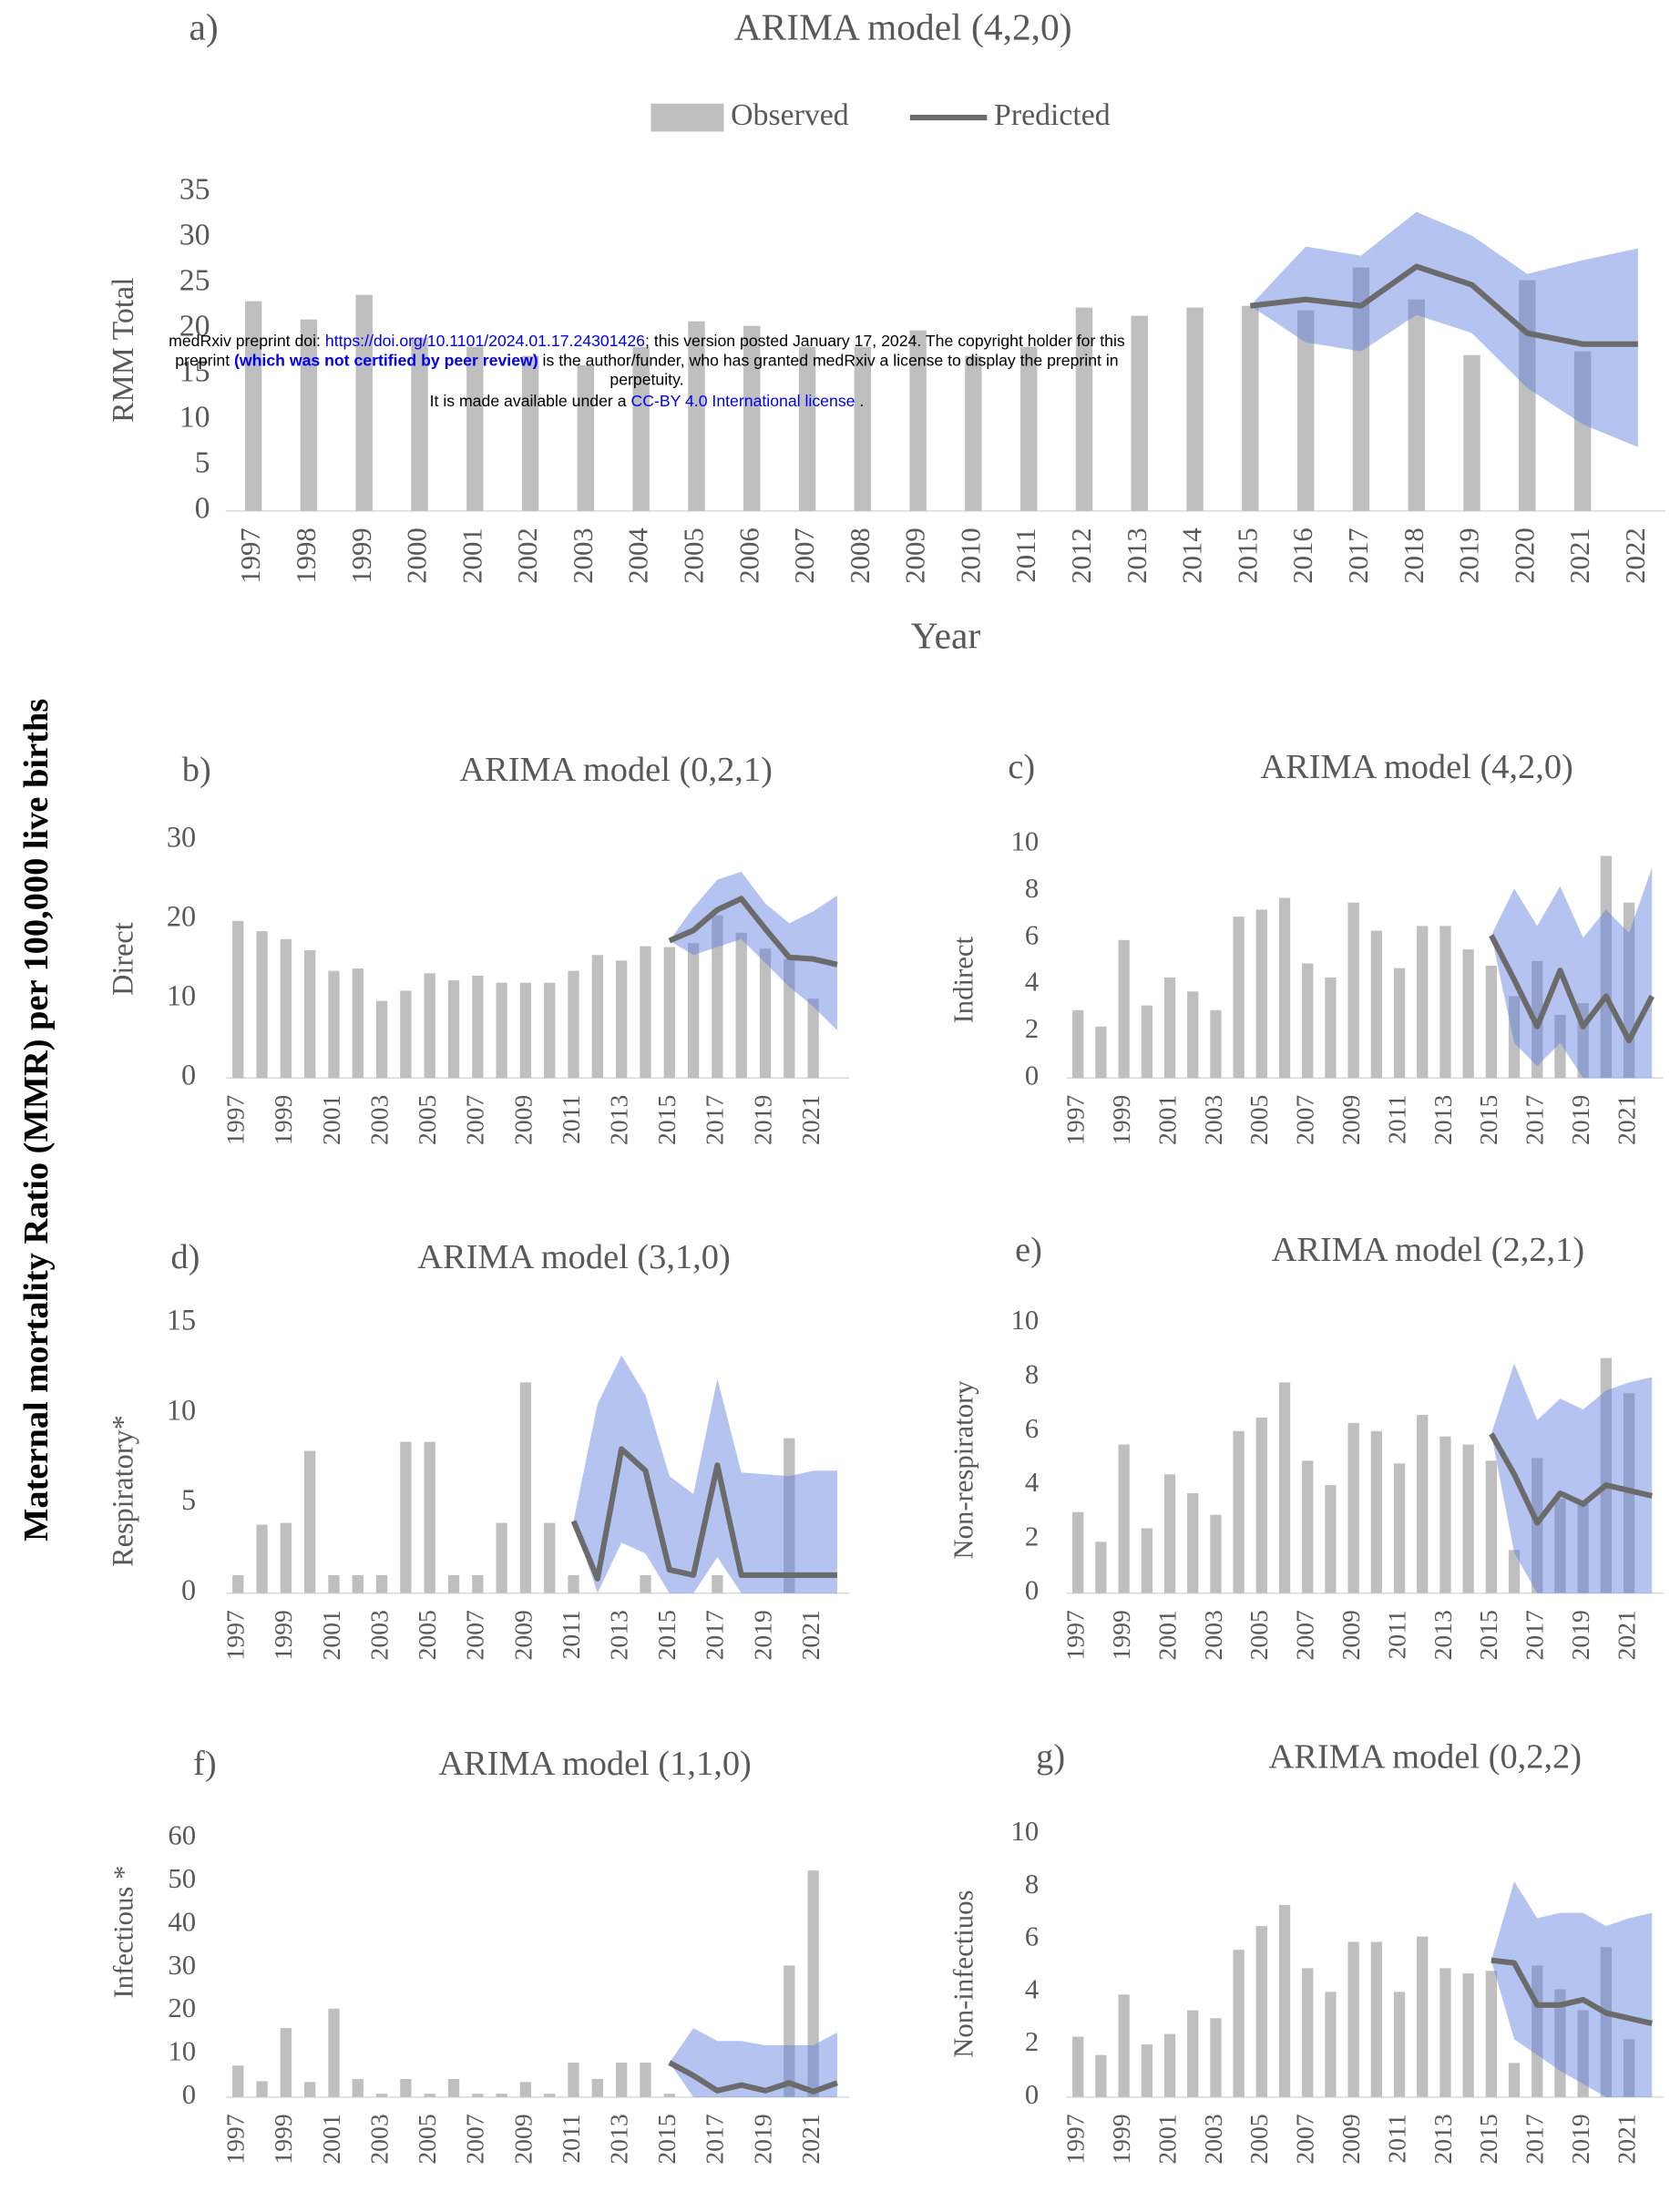 The image size is (1680, 2202). What do you see at coordinates (195, 326) in the screenshot?
I see `y-tick-label: 20` at bounding box center [195, 326].